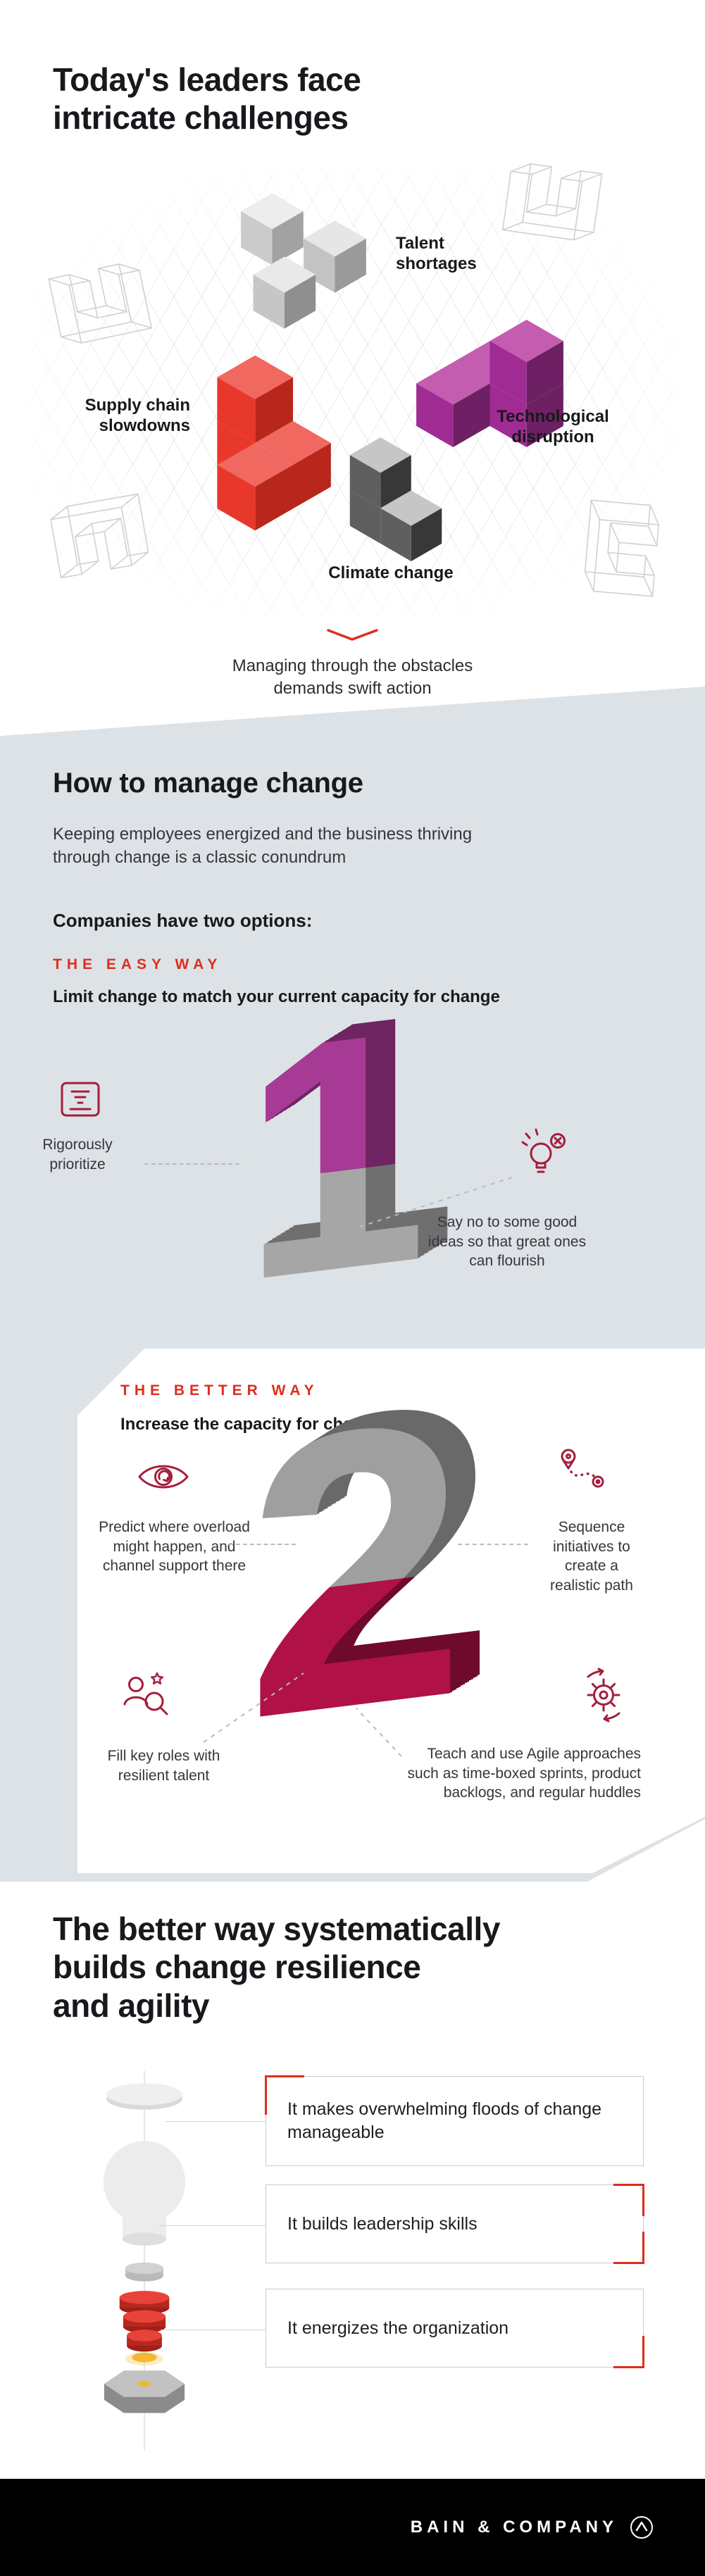 The height and width of the screenshot is (2576, 705). I want to click on manage-subtitle-line2: through change is a classic conundrum, so click(200, 858).